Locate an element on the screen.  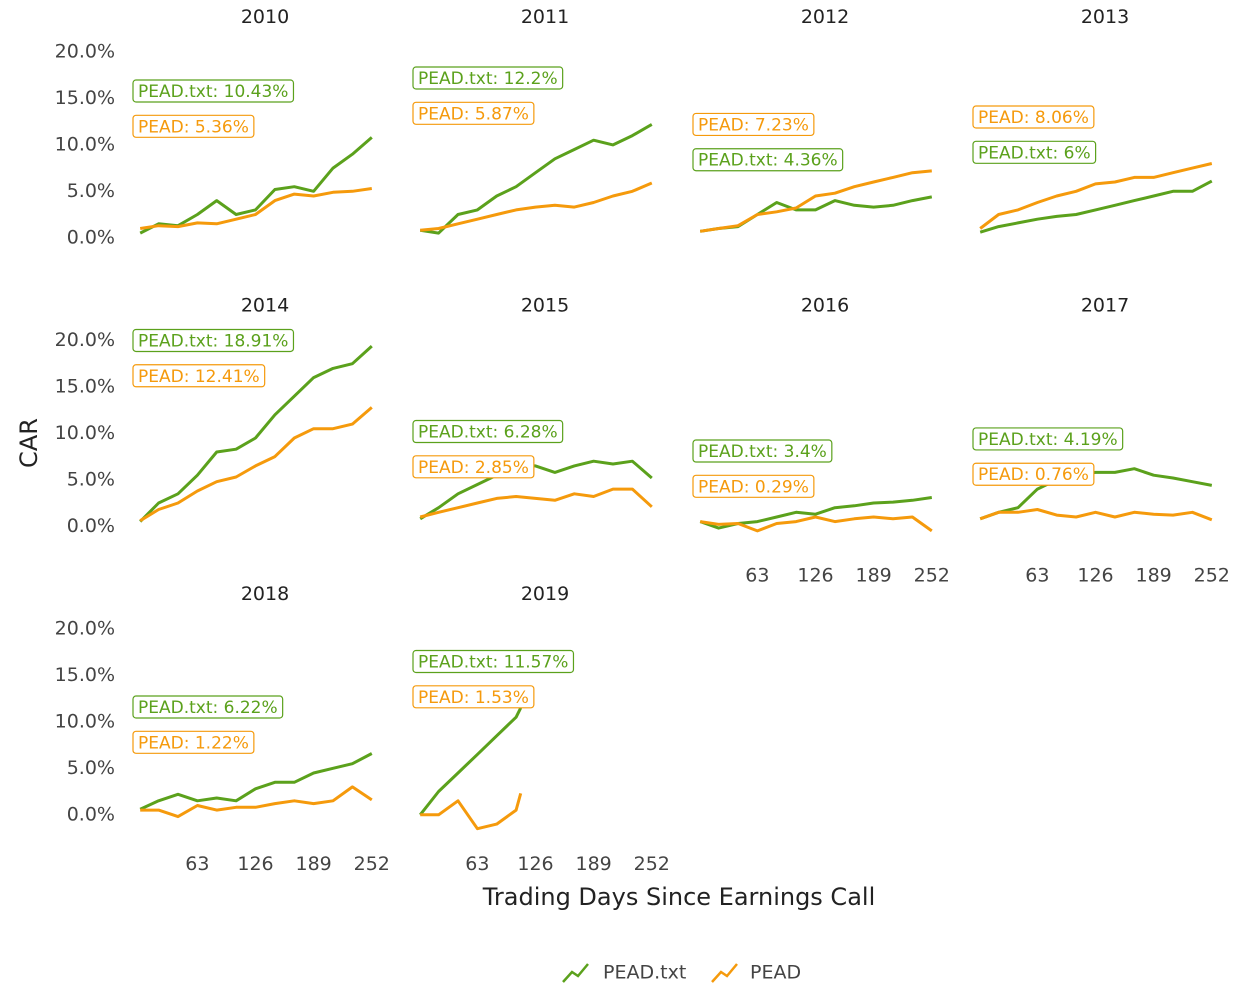
annotation: PEAD.txt: 6.28% is located at coordinates (488, 431).